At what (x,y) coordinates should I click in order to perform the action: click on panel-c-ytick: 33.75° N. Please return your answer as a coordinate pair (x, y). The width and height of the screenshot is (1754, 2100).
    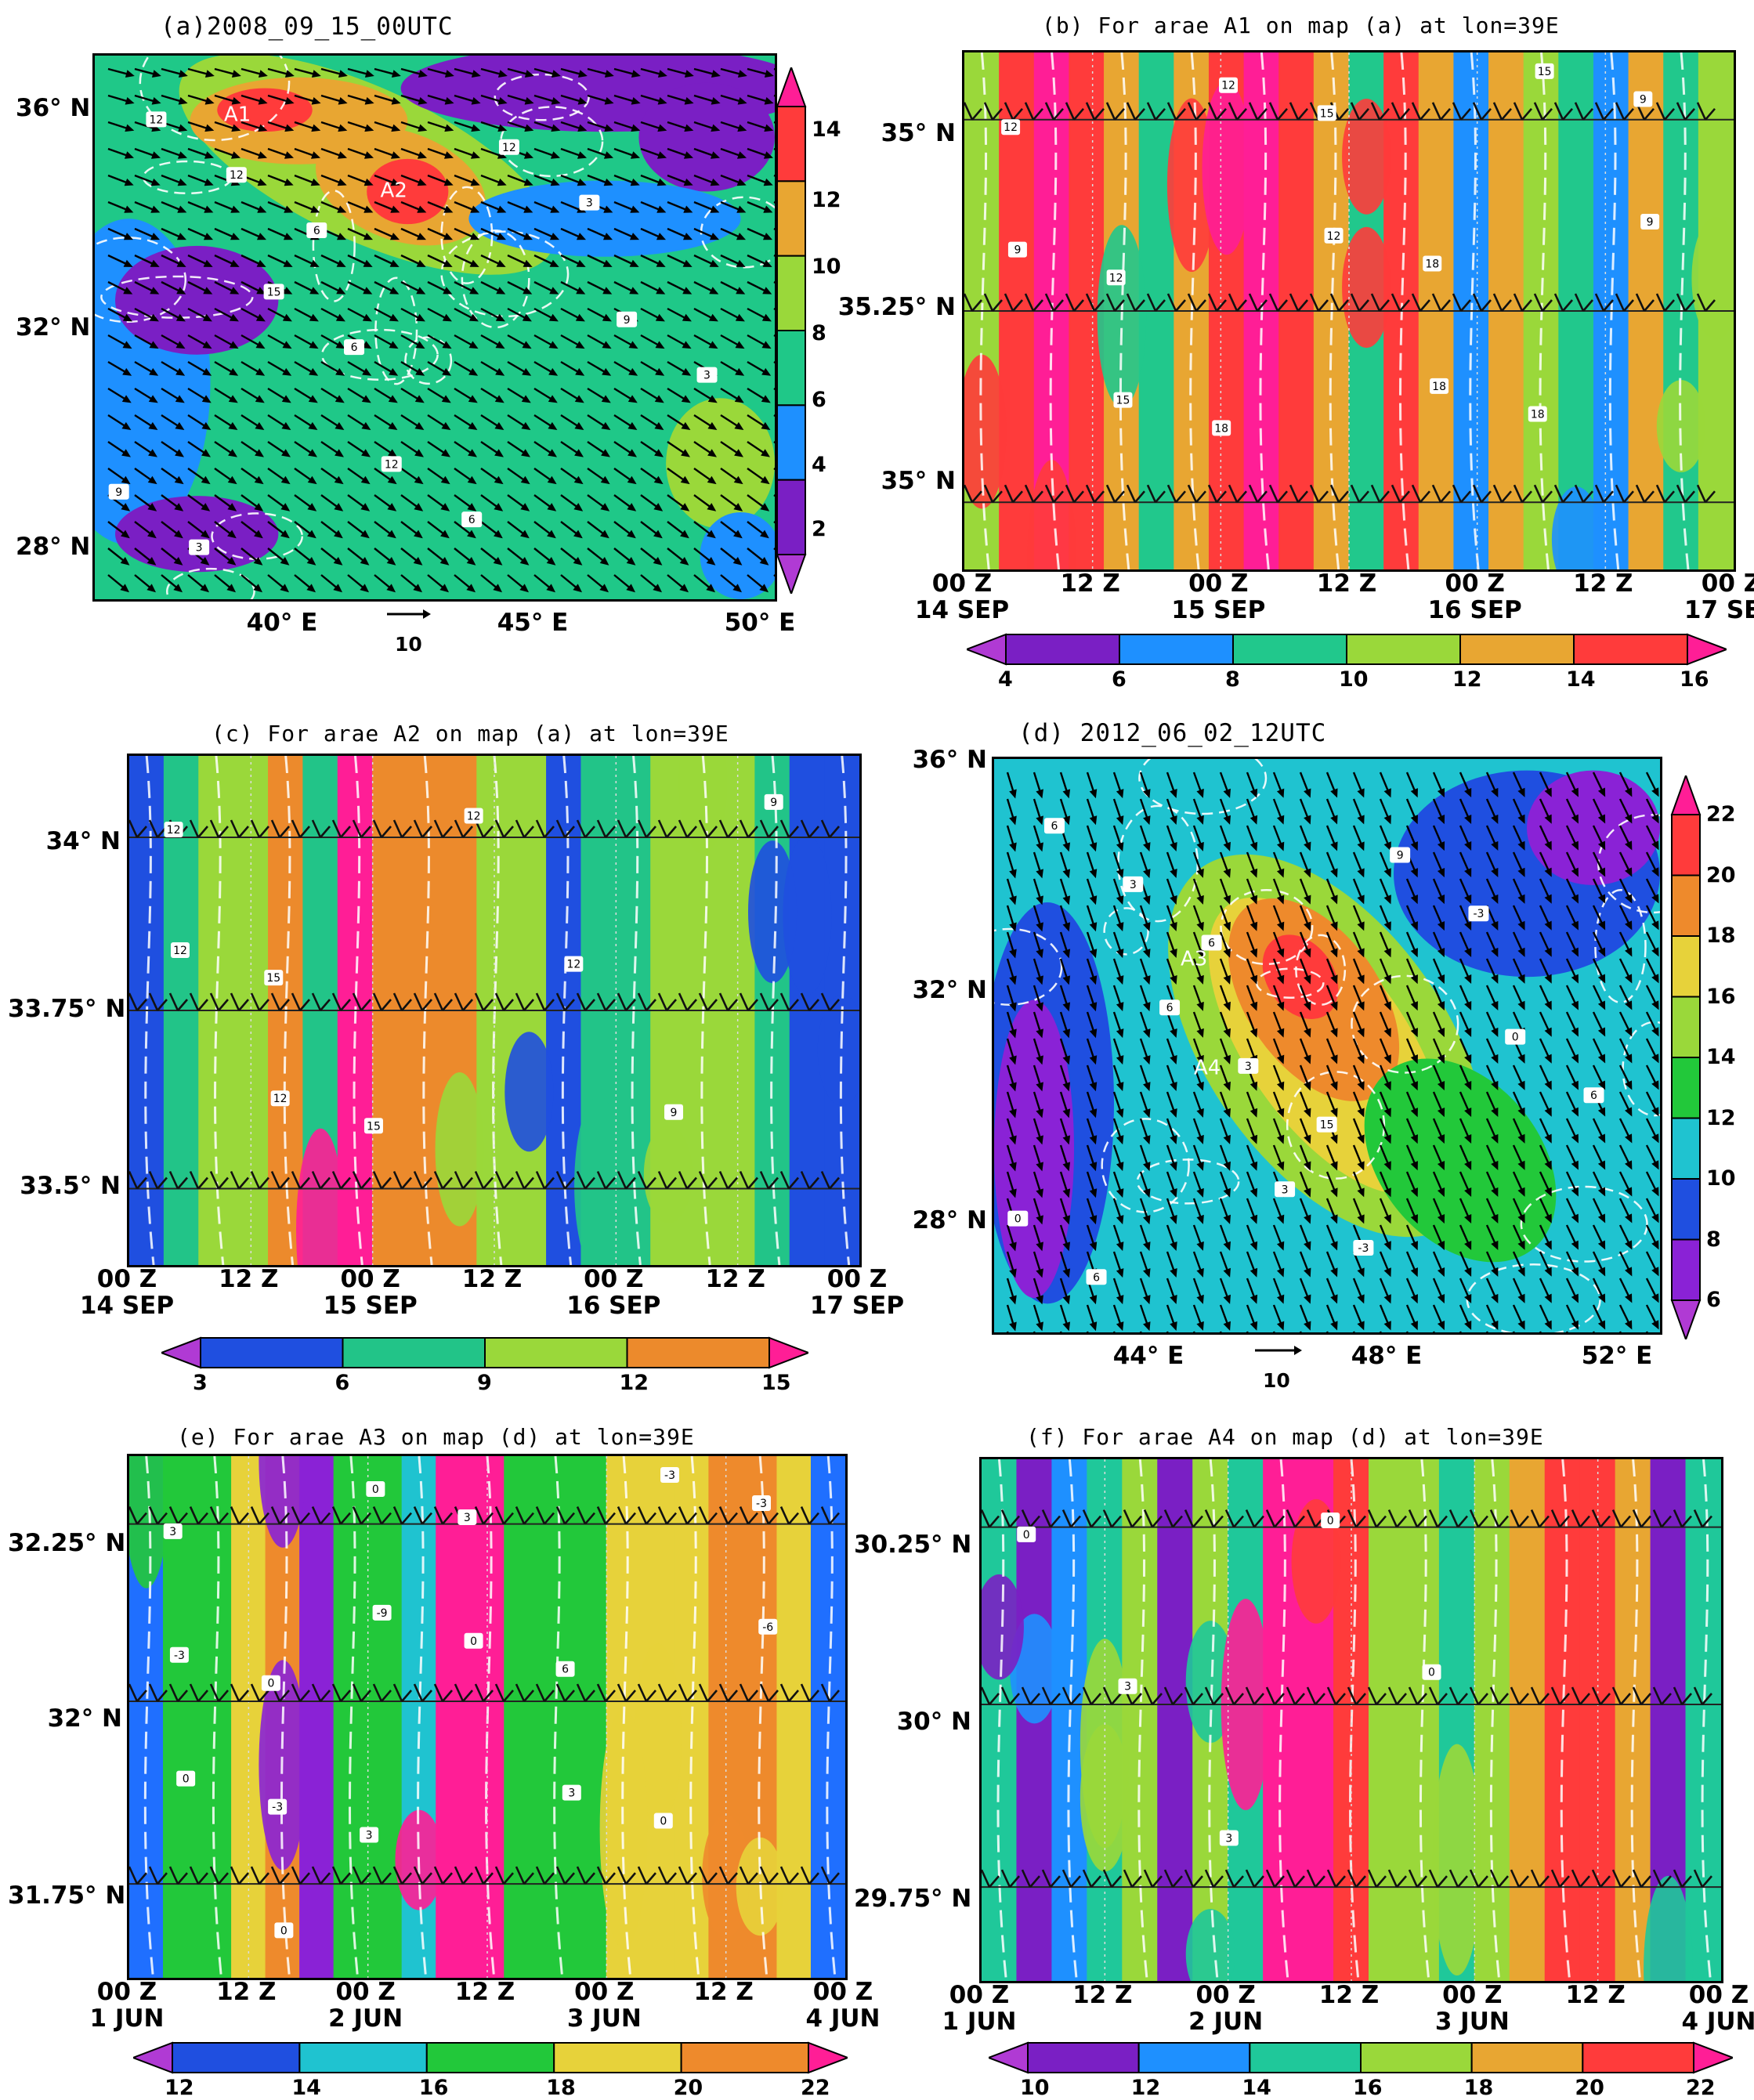
    Looking at the image, I should click on (67, 1009).